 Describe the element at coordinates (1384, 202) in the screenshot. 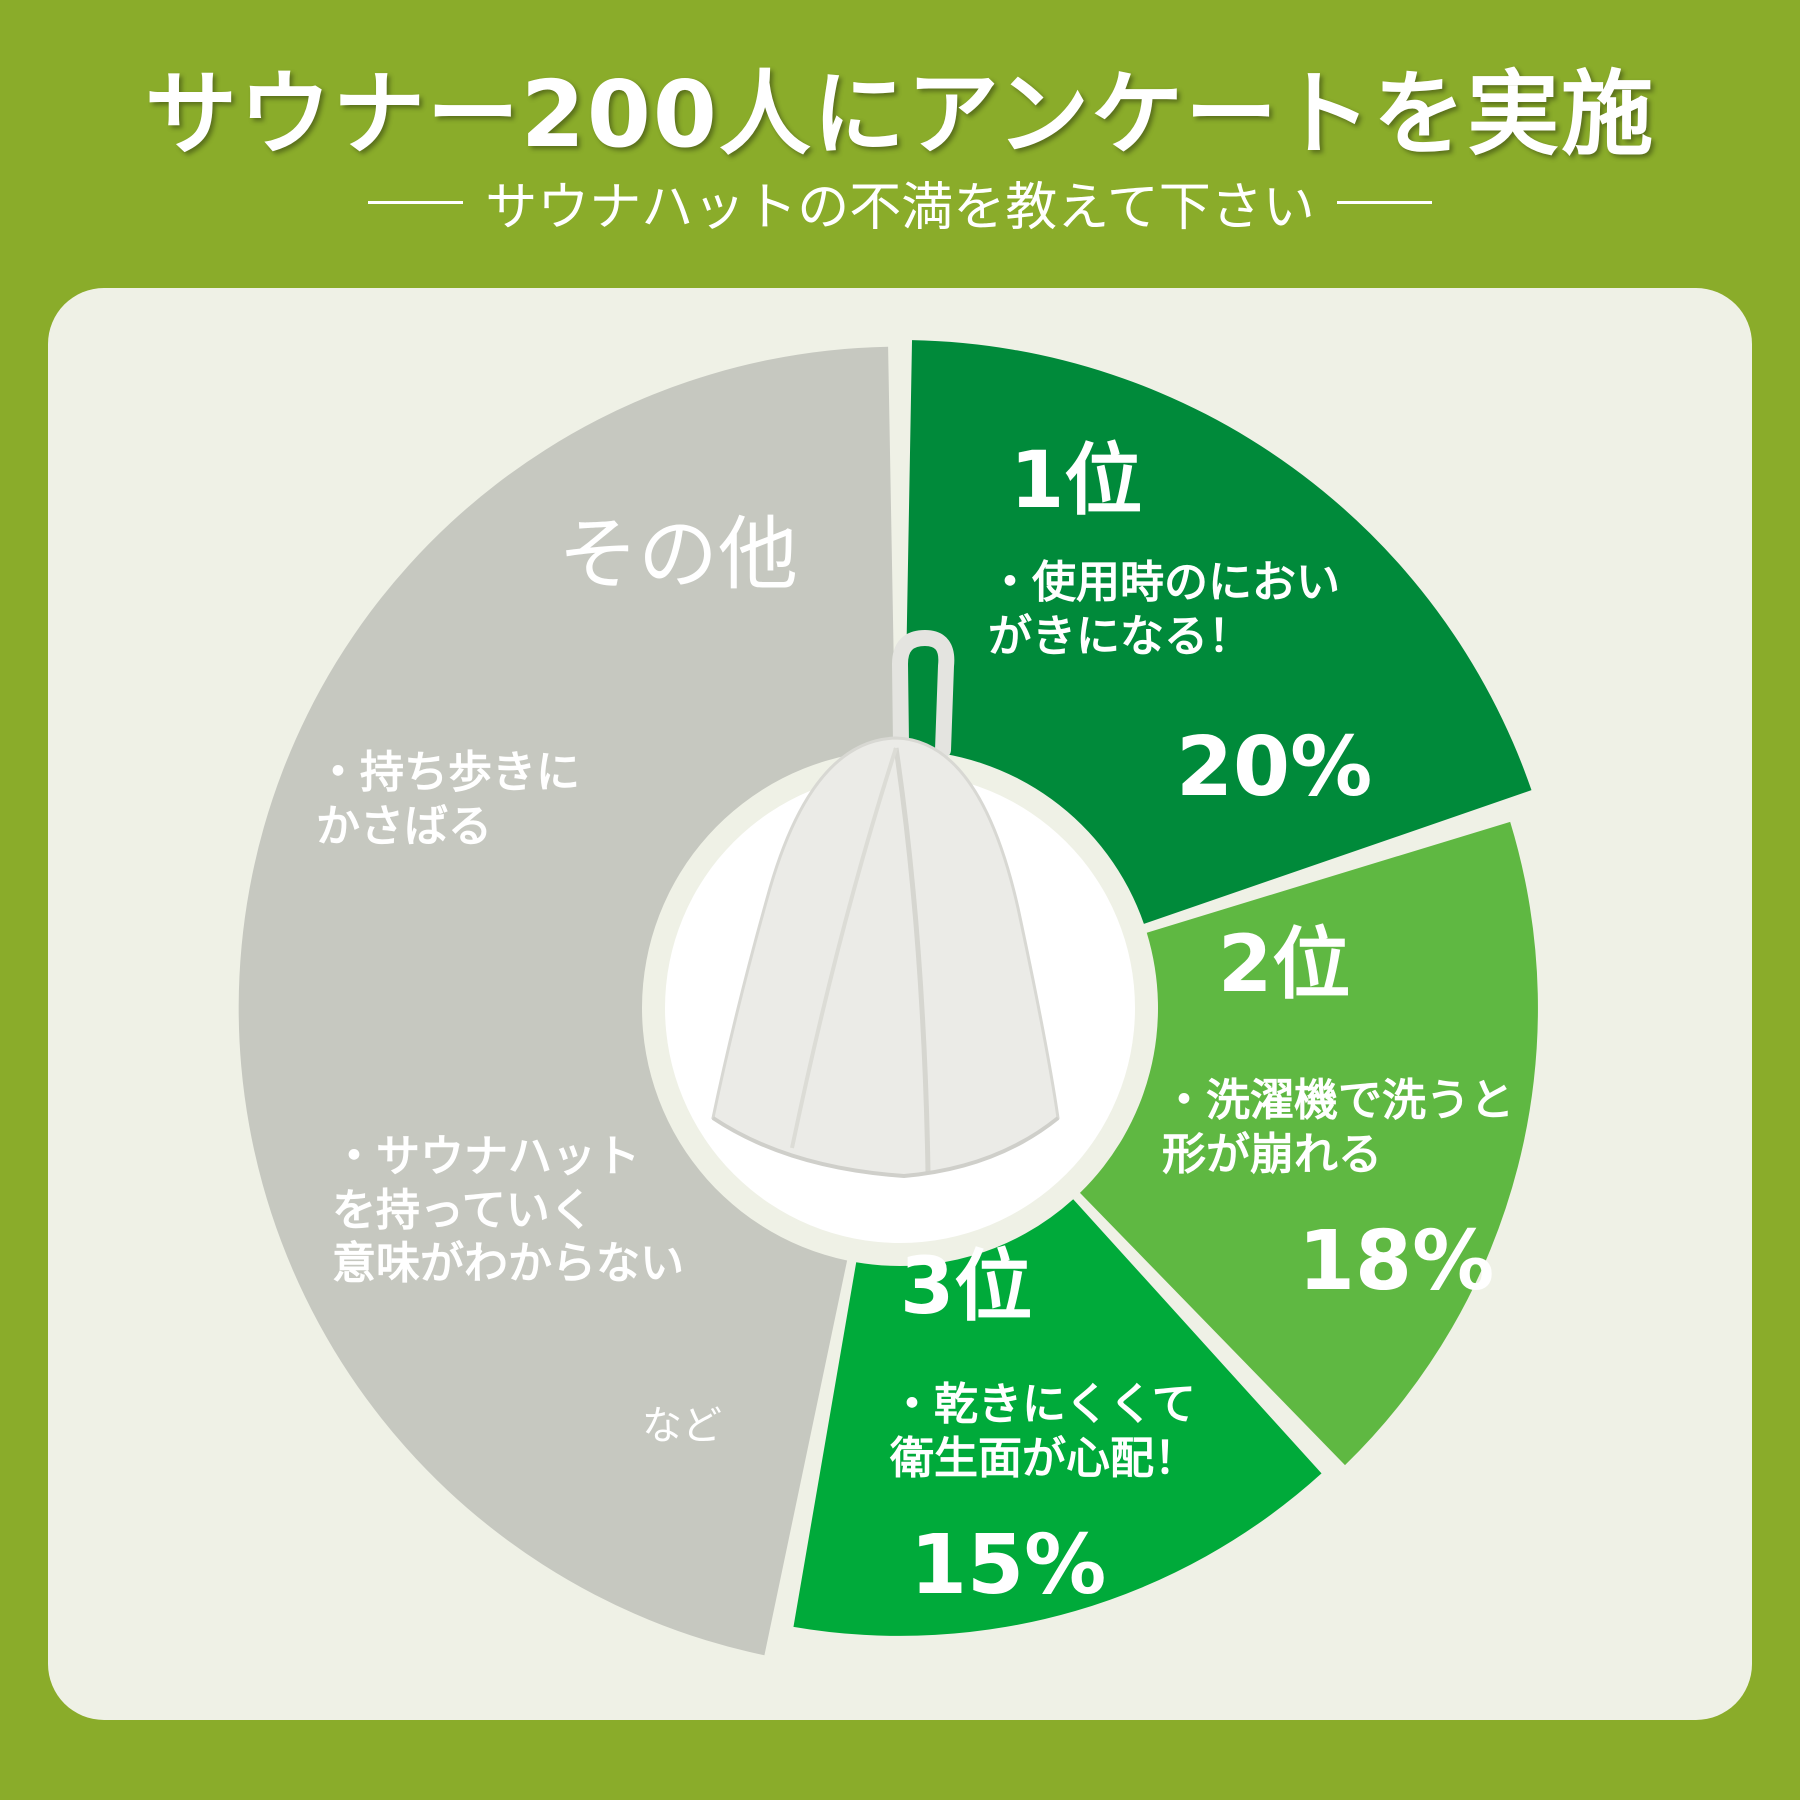

I see `subtitle-right-rule` at that location.